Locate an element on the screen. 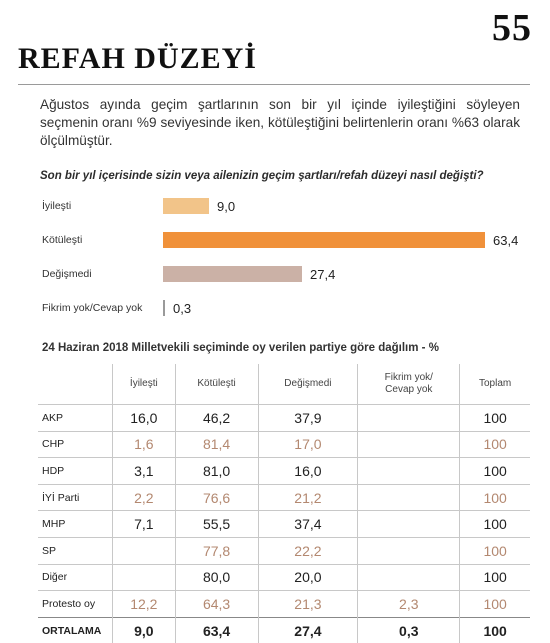 The height and width of the screenshot is (643, 550). table-cell: 0,3 is located at coordinates (409, 630).